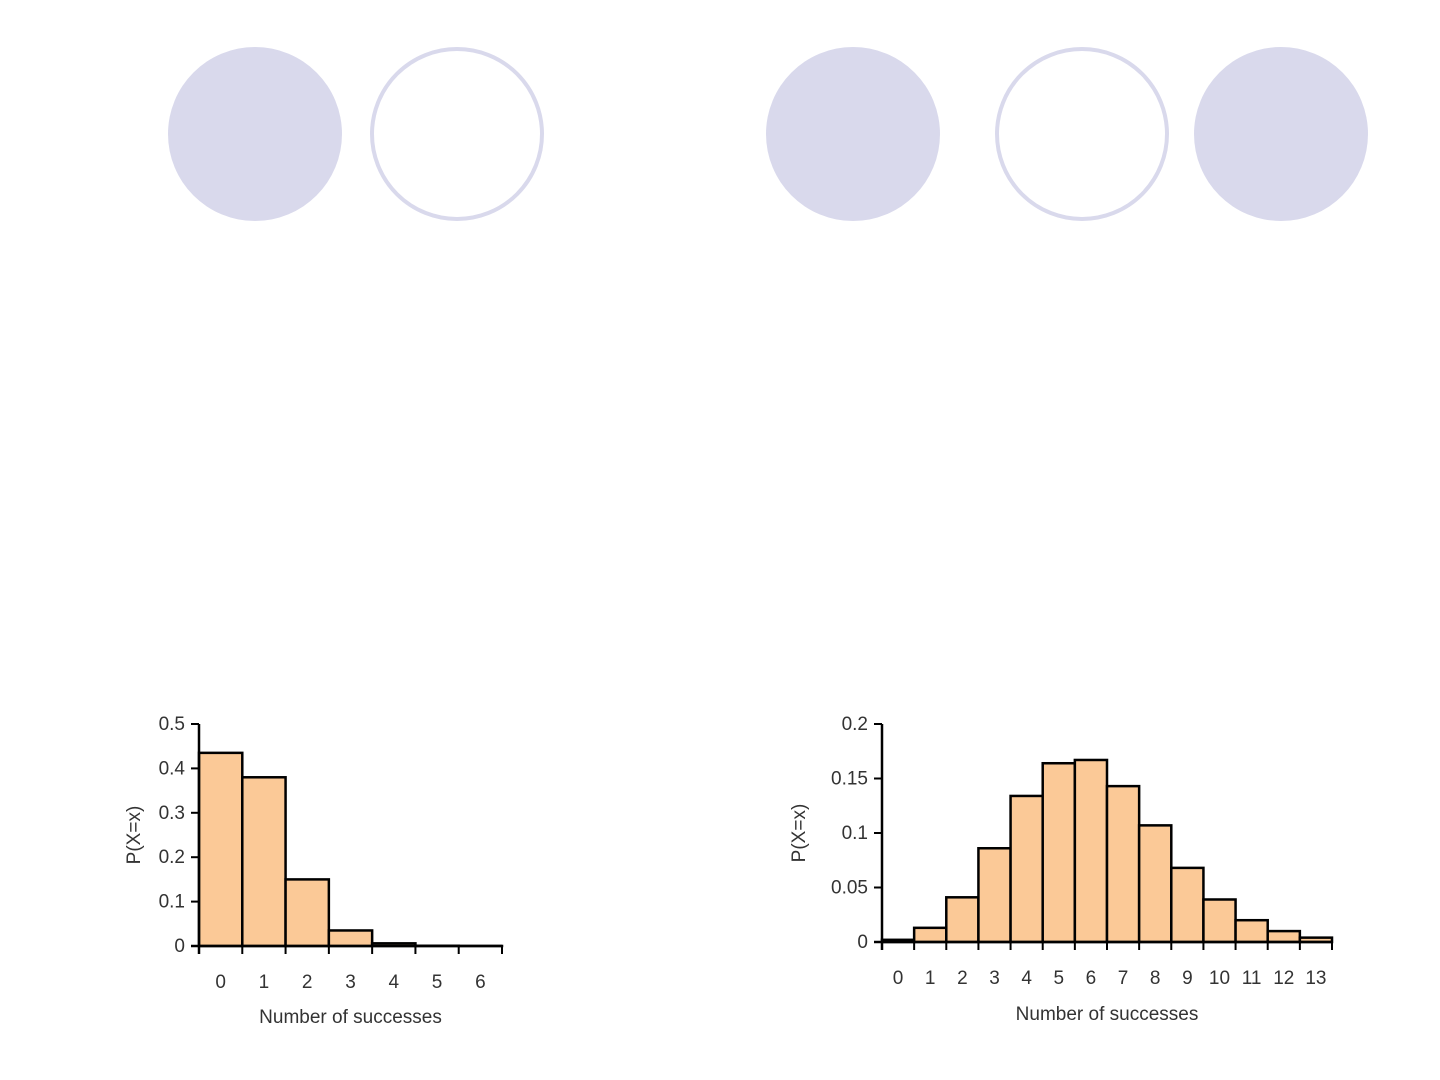  I want to click on chart-1-y-tick-label-0: 0, so click(179, 946).